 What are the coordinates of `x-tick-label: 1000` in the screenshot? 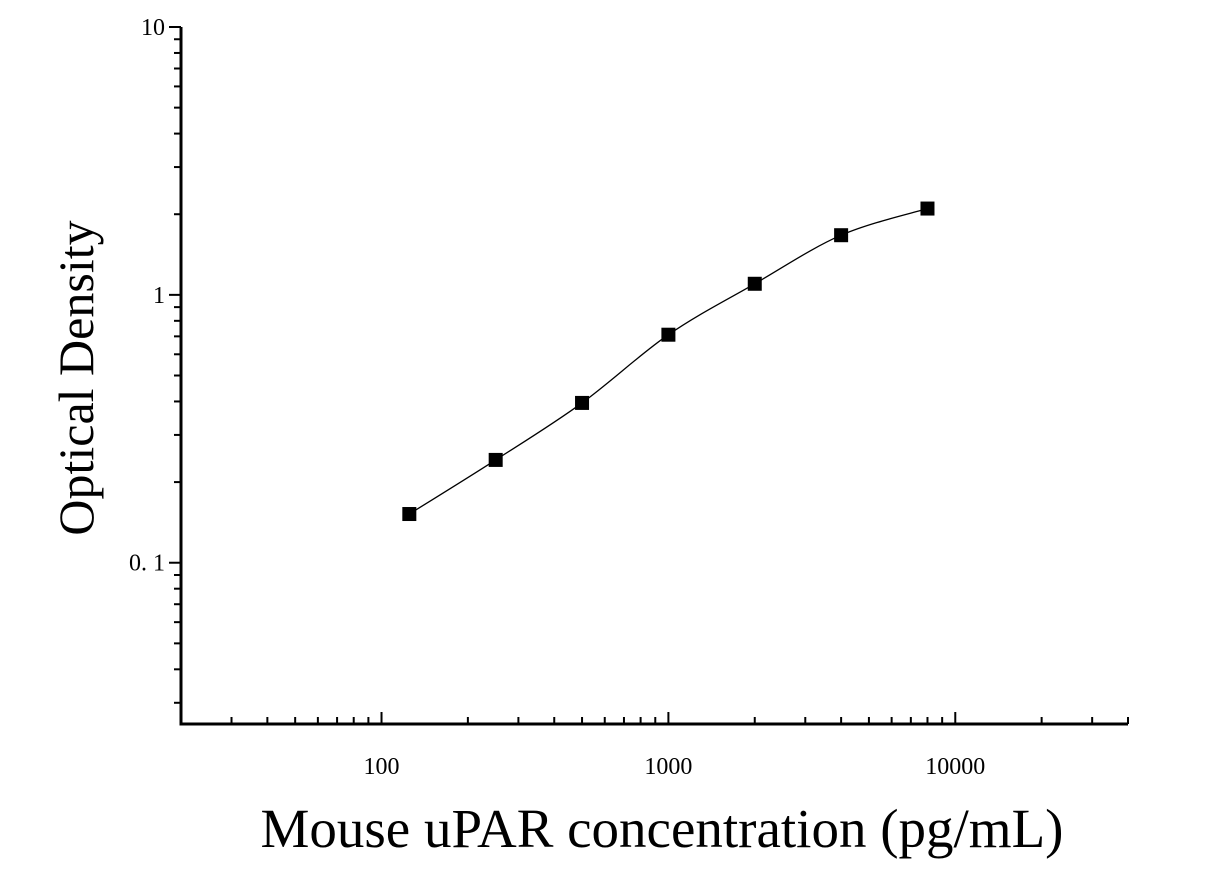 It's located at (668, 767).